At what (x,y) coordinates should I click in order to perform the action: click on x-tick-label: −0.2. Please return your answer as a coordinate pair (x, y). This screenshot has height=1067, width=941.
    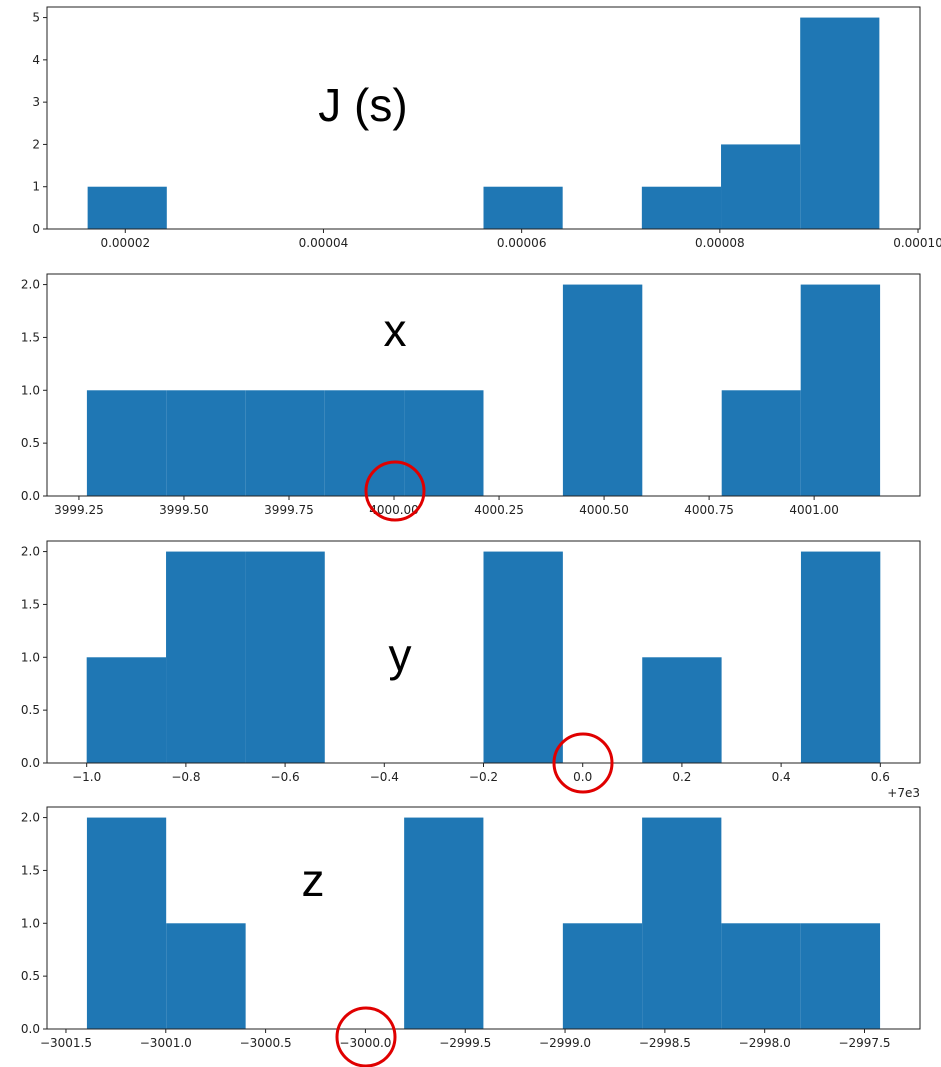
    Looking at the image, I should click on (483, 777).